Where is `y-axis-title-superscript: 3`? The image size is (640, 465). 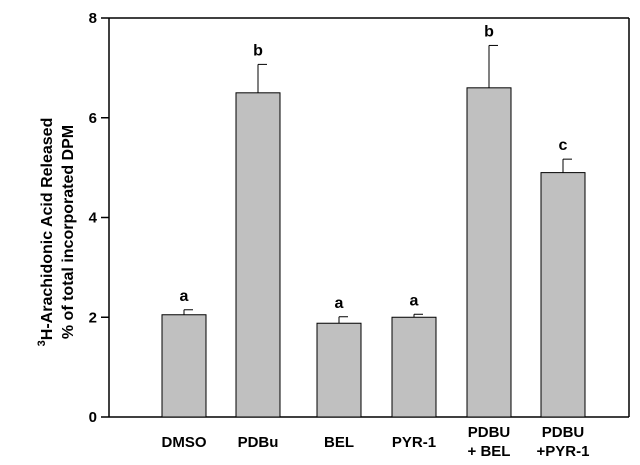 y-axis-title-superscript: 3 is located at coordinates (42, 343).